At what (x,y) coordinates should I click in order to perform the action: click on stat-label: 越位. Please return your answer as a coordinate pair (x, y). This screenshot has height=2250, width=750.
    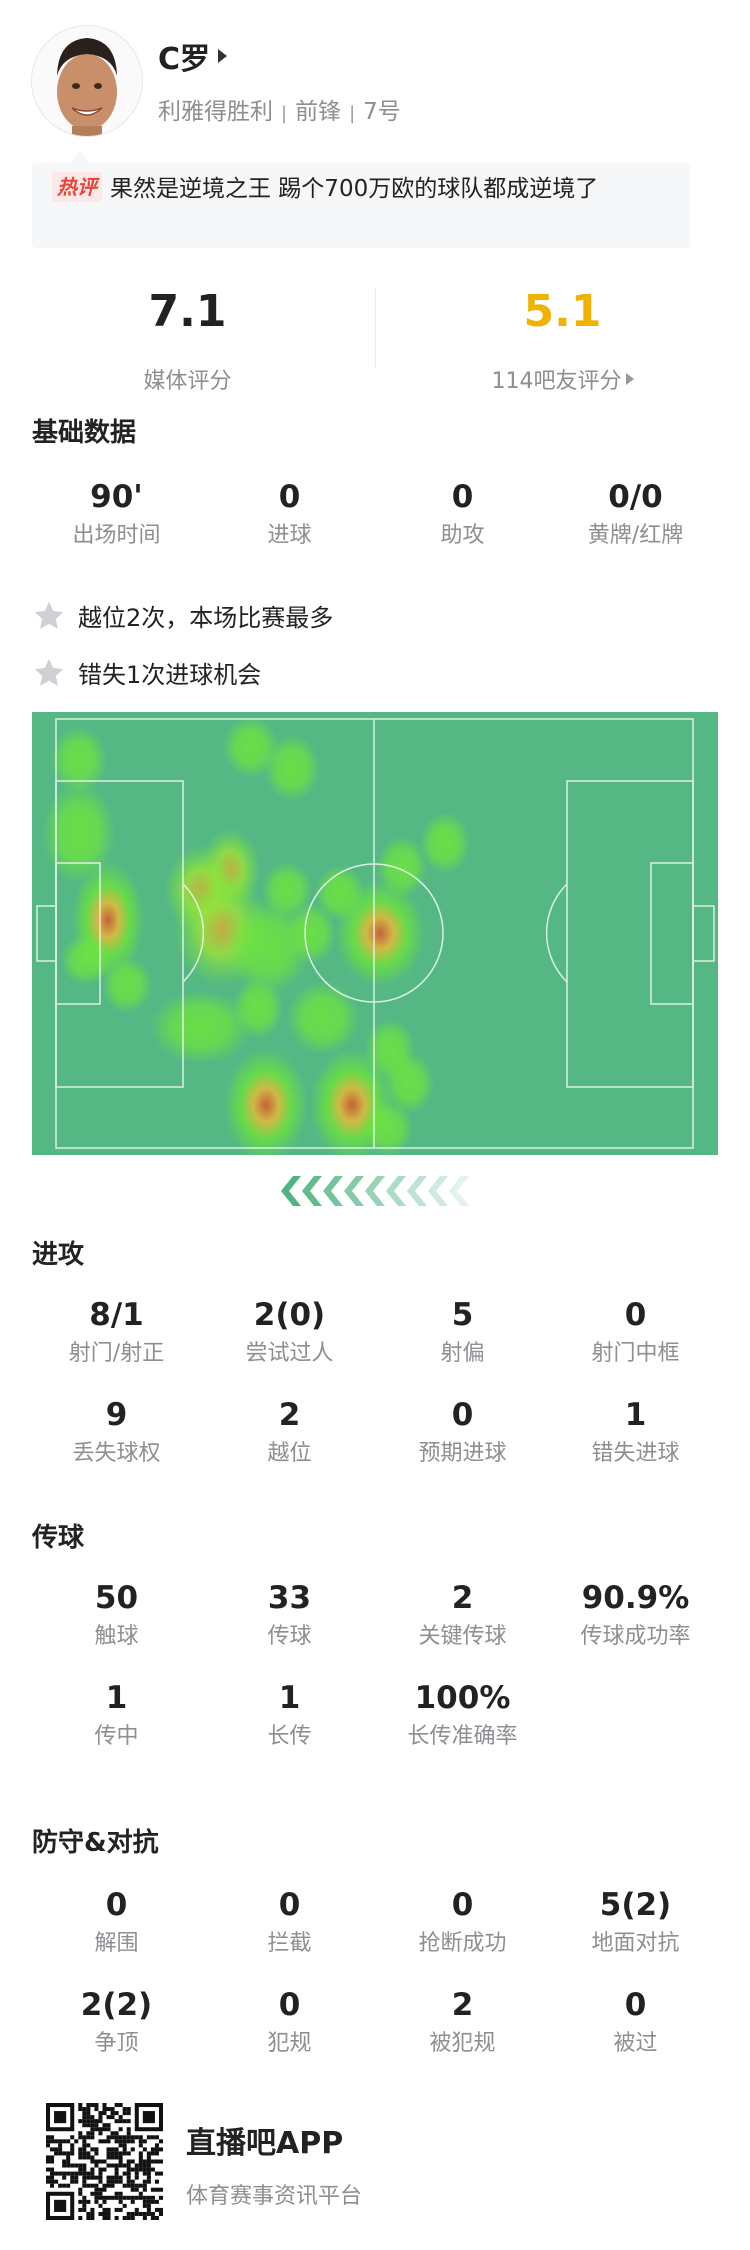
    Looking at the image, I should click on (289, 1453).